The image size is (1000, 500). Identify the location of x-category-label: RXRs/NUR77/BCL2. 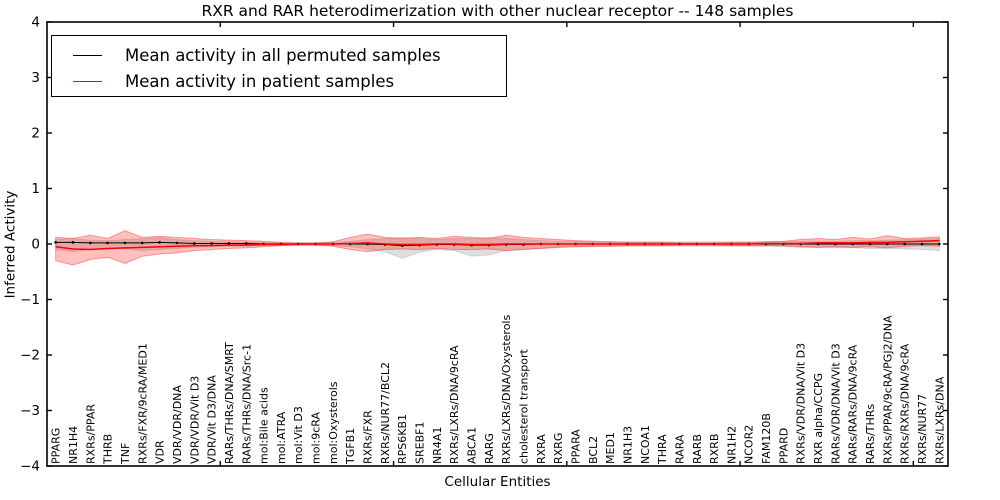
(385, 413).